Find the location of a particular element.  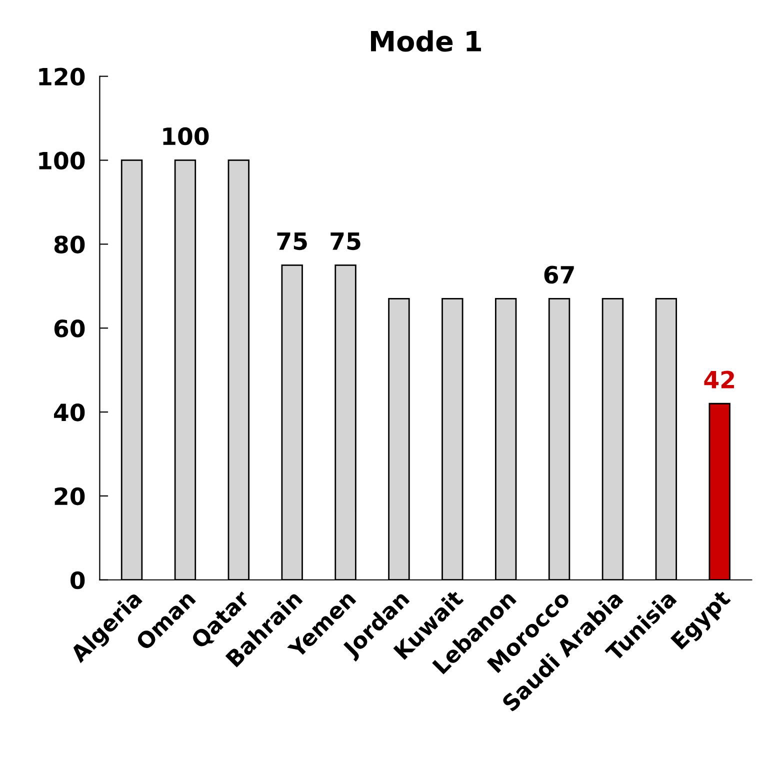

data-label: 100 is located at coordinates (186, 136).